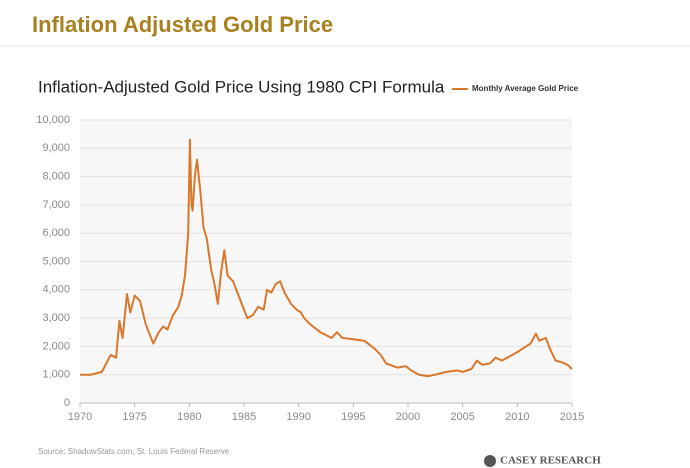 This screenshot has width=690, height=468. I want to click on y-tick-label: 10,000, so click(53, 120).